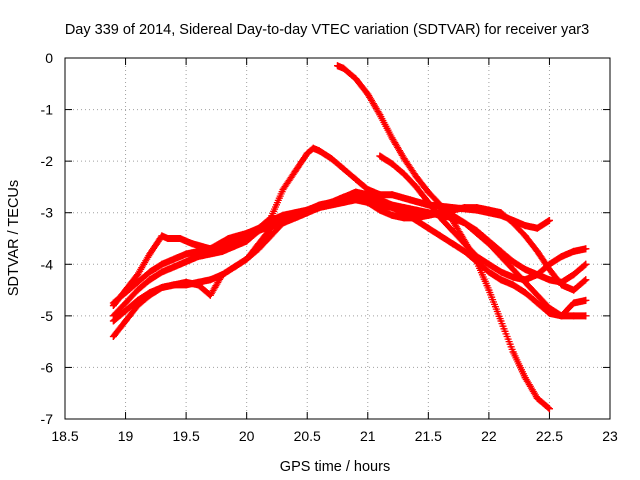 Image resolution: width=640 pixels, height=480 pixels. I want to click on y-tick-label: -6, so click(47, 367).